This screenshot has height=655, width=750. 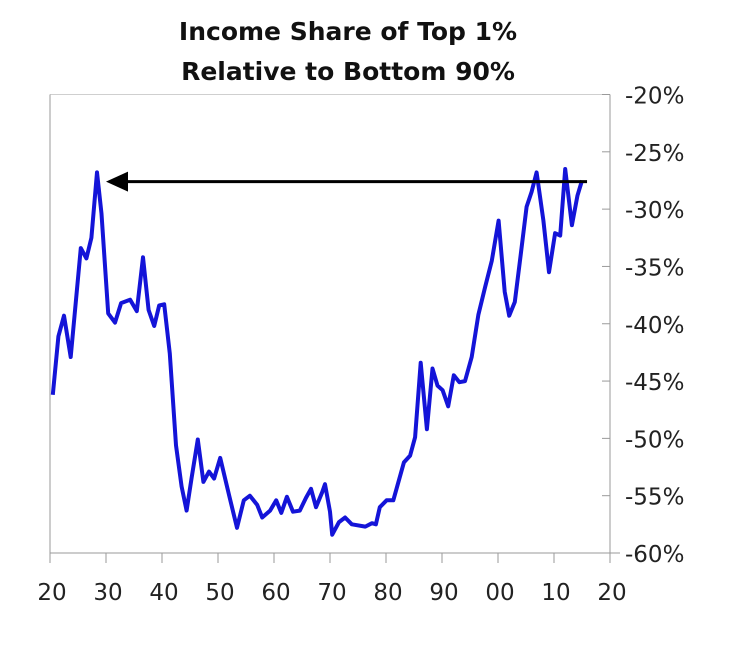 What do you see at coordinates (331, 593) in the screenshot?
I see `x-tick-label: 70` at bounding box center [331, 593].